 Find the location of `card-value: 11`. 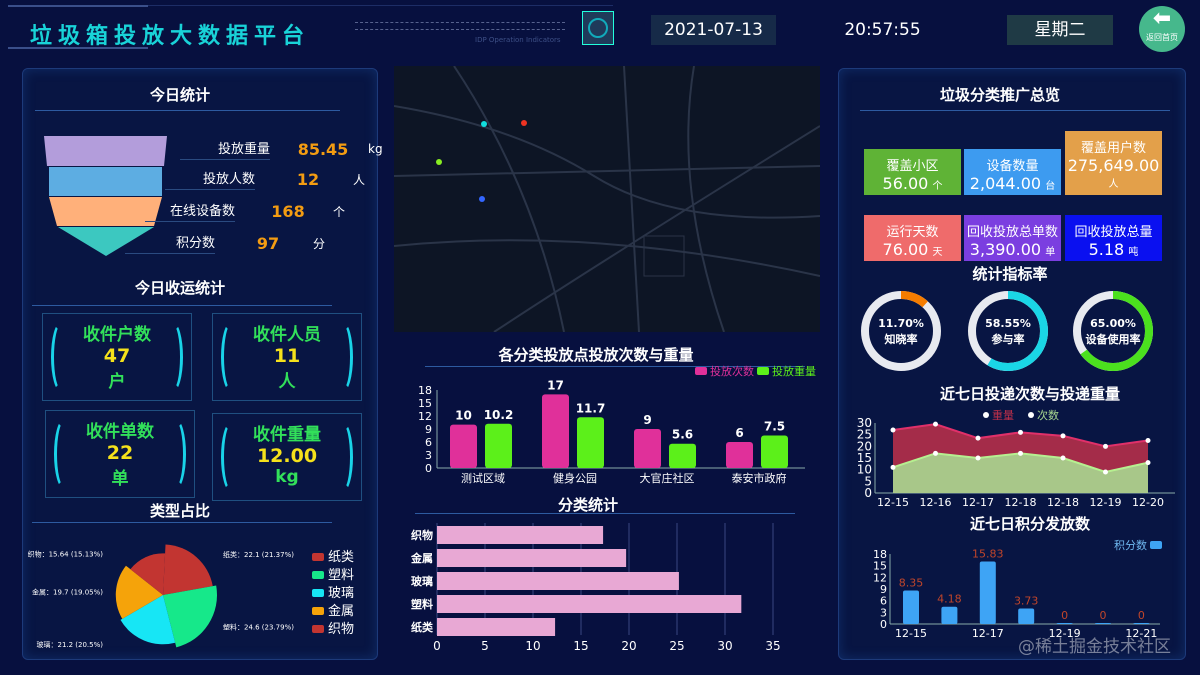

card-value: 11 is located at coordinates (287, 356).